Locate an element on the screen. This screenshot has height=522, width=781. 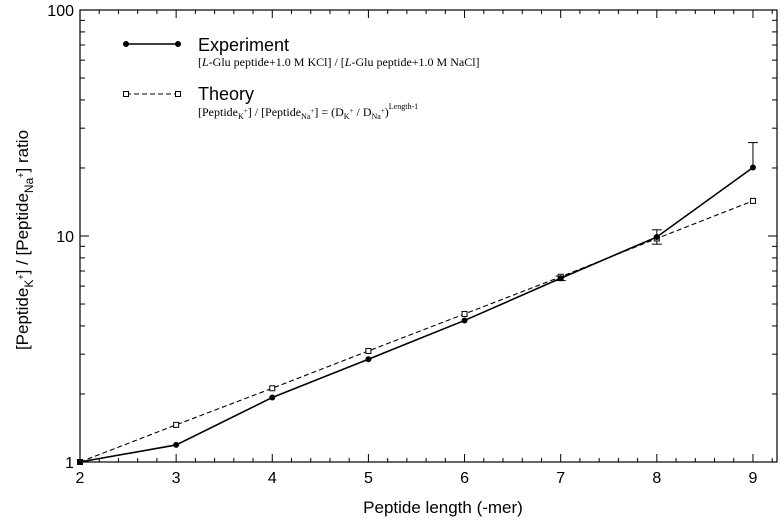
legend-theory-marker-left is located at coordinates (126, 94).